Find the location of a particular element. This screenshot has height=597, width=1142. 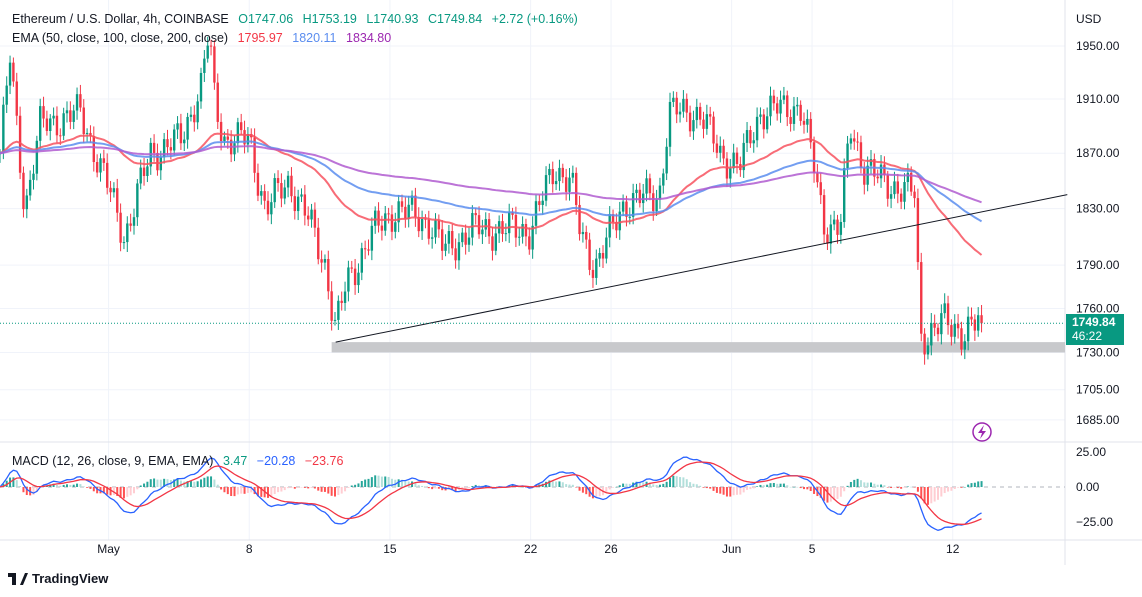

close-value: C1749.84 is located at coordinates (455, 19).